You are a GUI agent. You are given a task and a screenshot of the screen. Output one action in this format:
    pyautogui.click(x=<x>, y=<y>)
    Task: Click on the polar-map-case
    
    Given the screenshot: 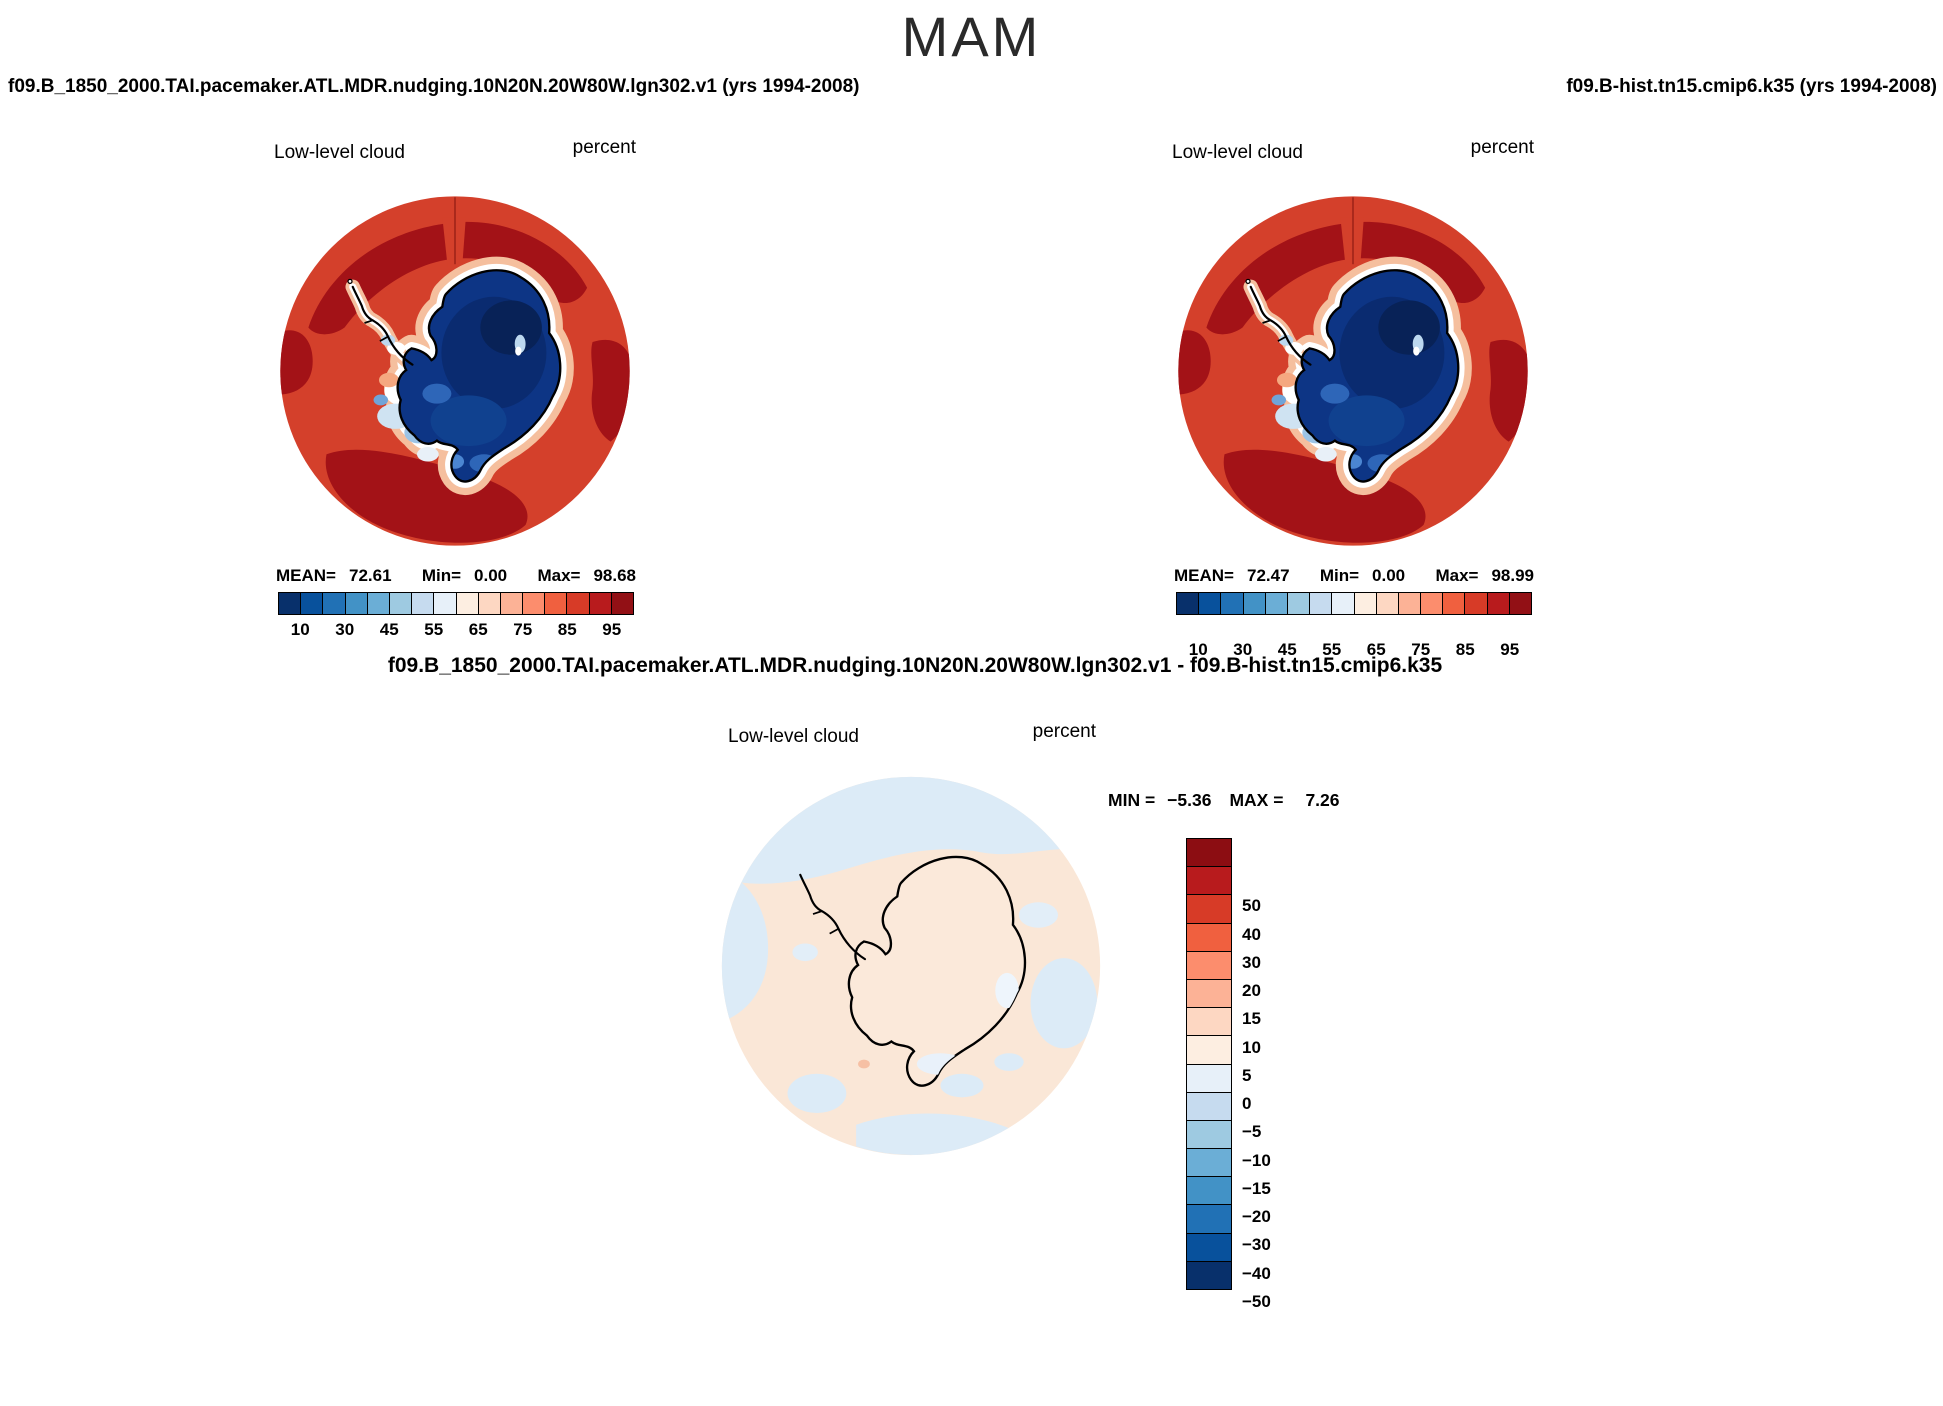 What is the action you would take?
    pyautogui.click(x=455, y=371)
    